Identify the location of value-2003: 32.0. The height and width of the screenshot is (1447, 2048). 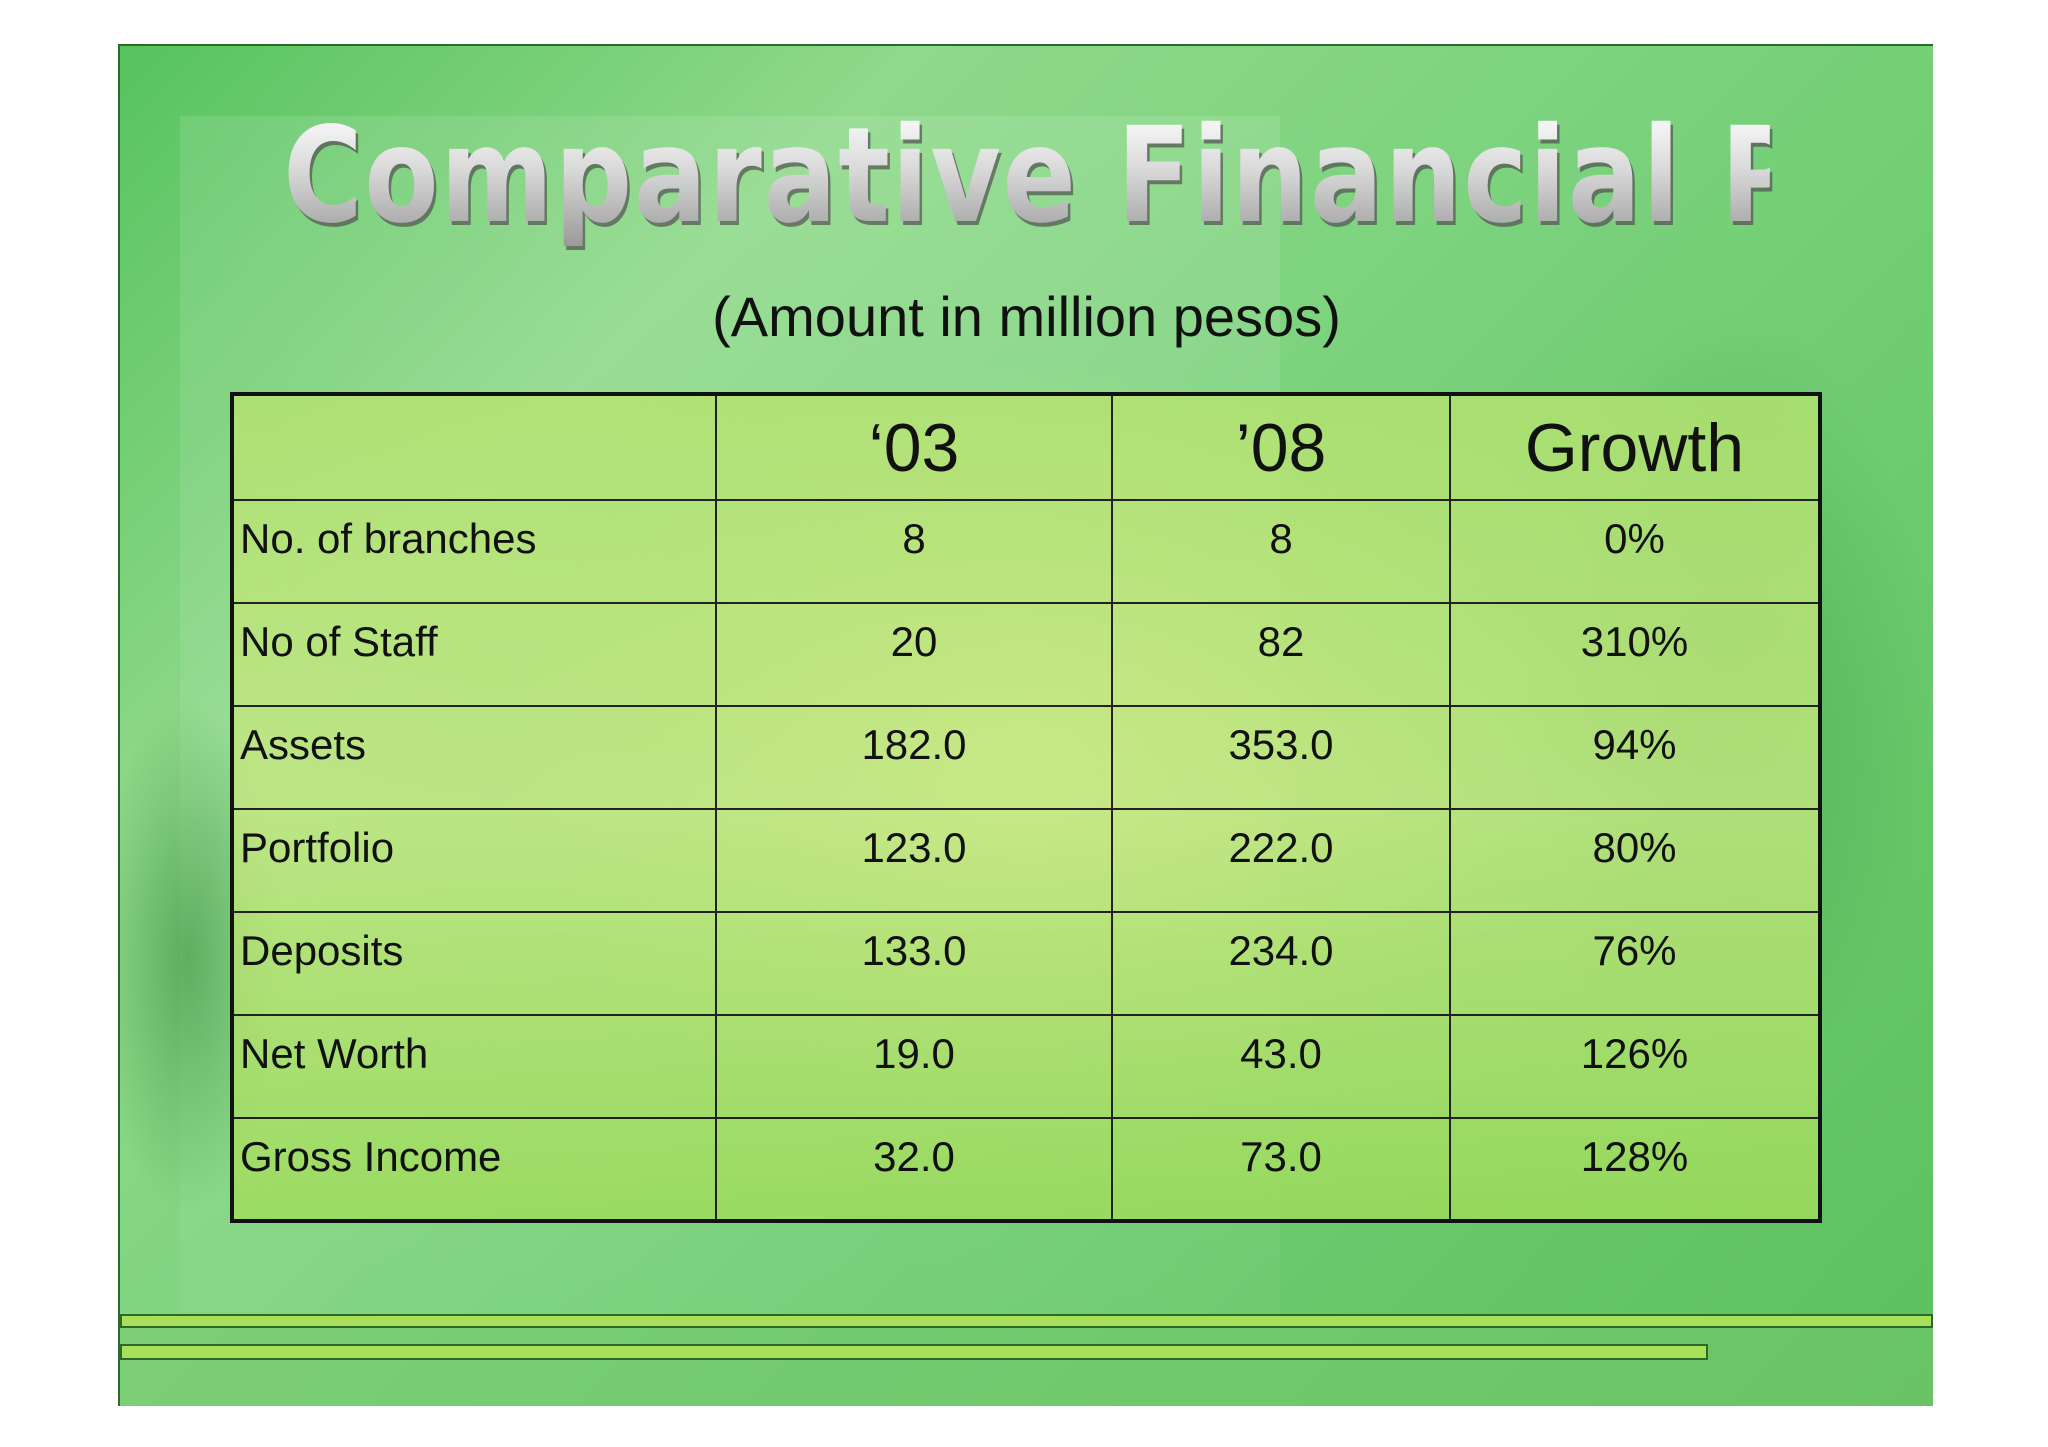
(914, 1169).